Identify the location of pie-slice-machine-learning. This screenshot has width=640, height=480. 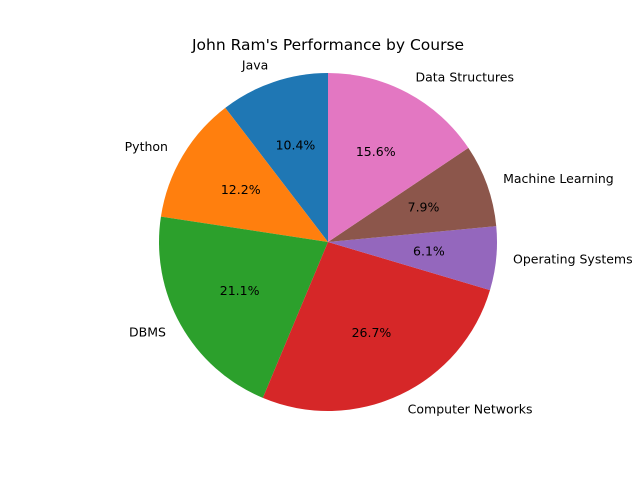
(412, 194).